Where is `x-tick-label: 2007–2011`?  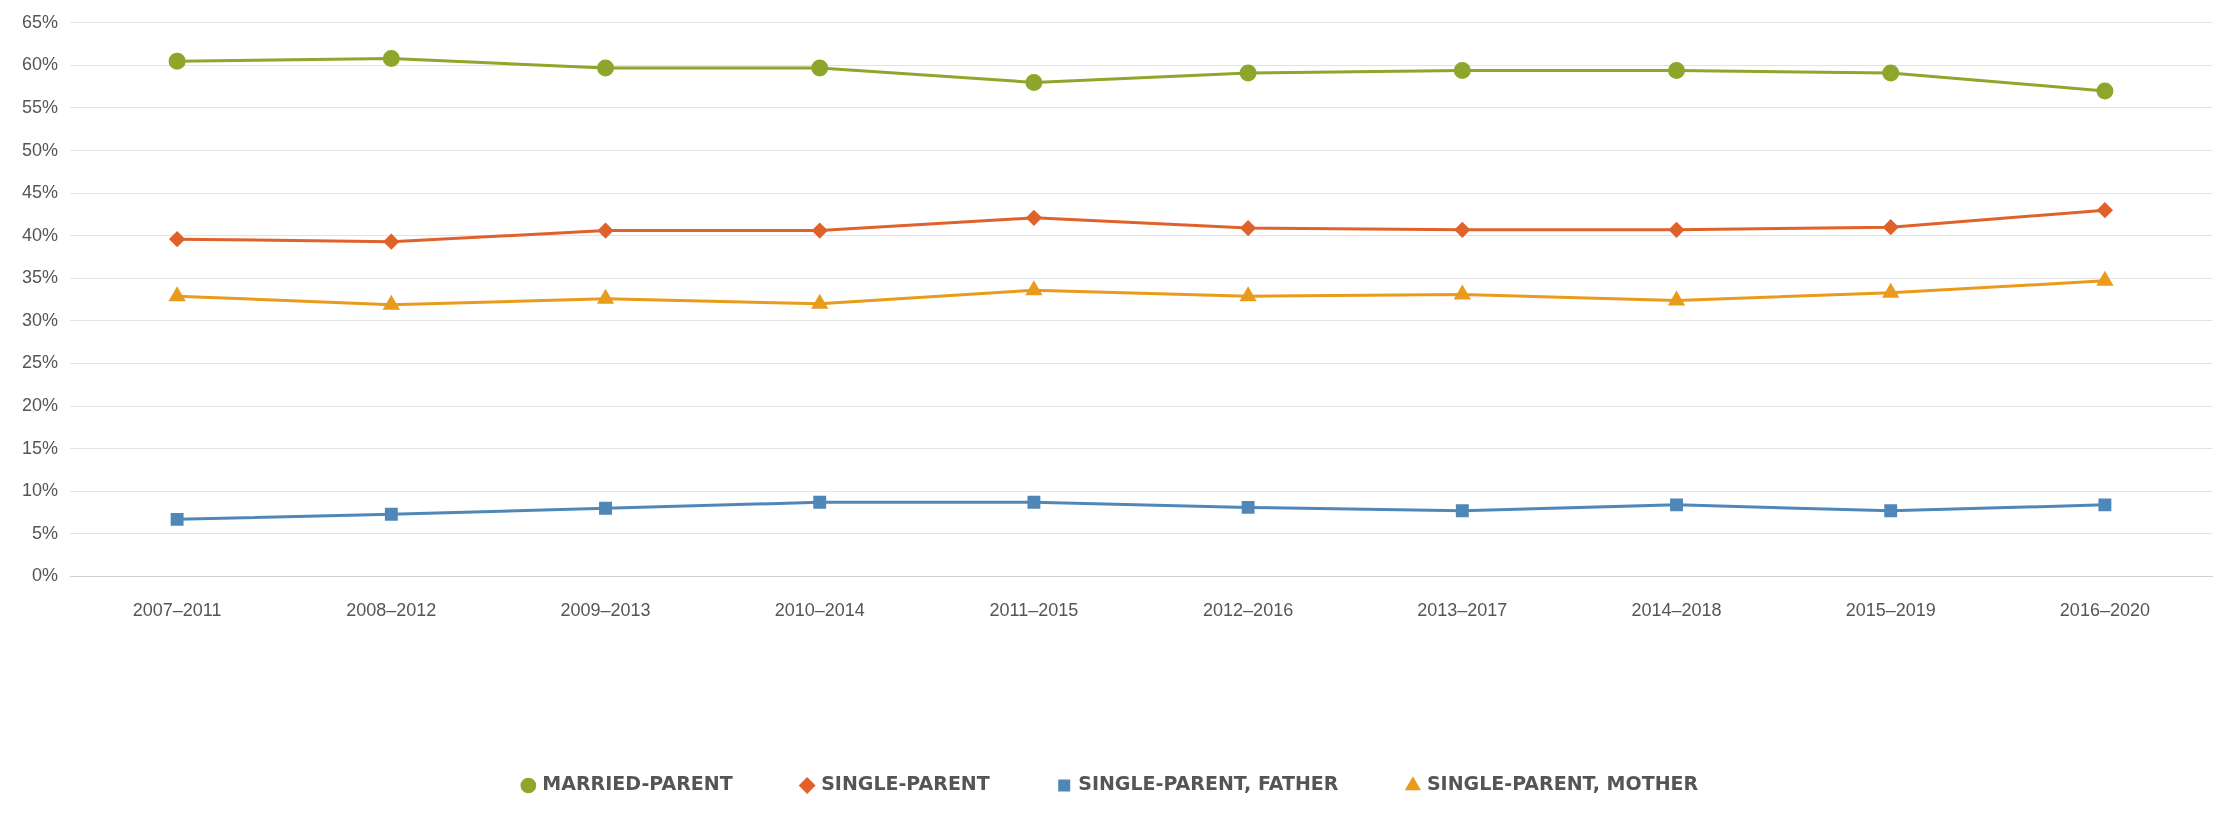
x-tick-label: 2007–2011 is located at coordinates (177, 610).